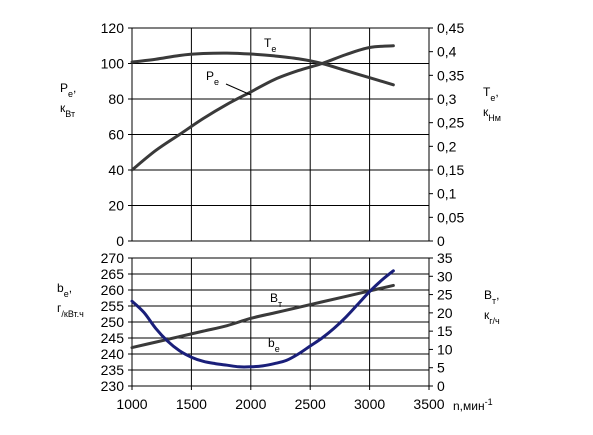  Describe the element at coordinates (445, 276) in the screenshot. I see `bottom-right-tick-label: 30` at that location.